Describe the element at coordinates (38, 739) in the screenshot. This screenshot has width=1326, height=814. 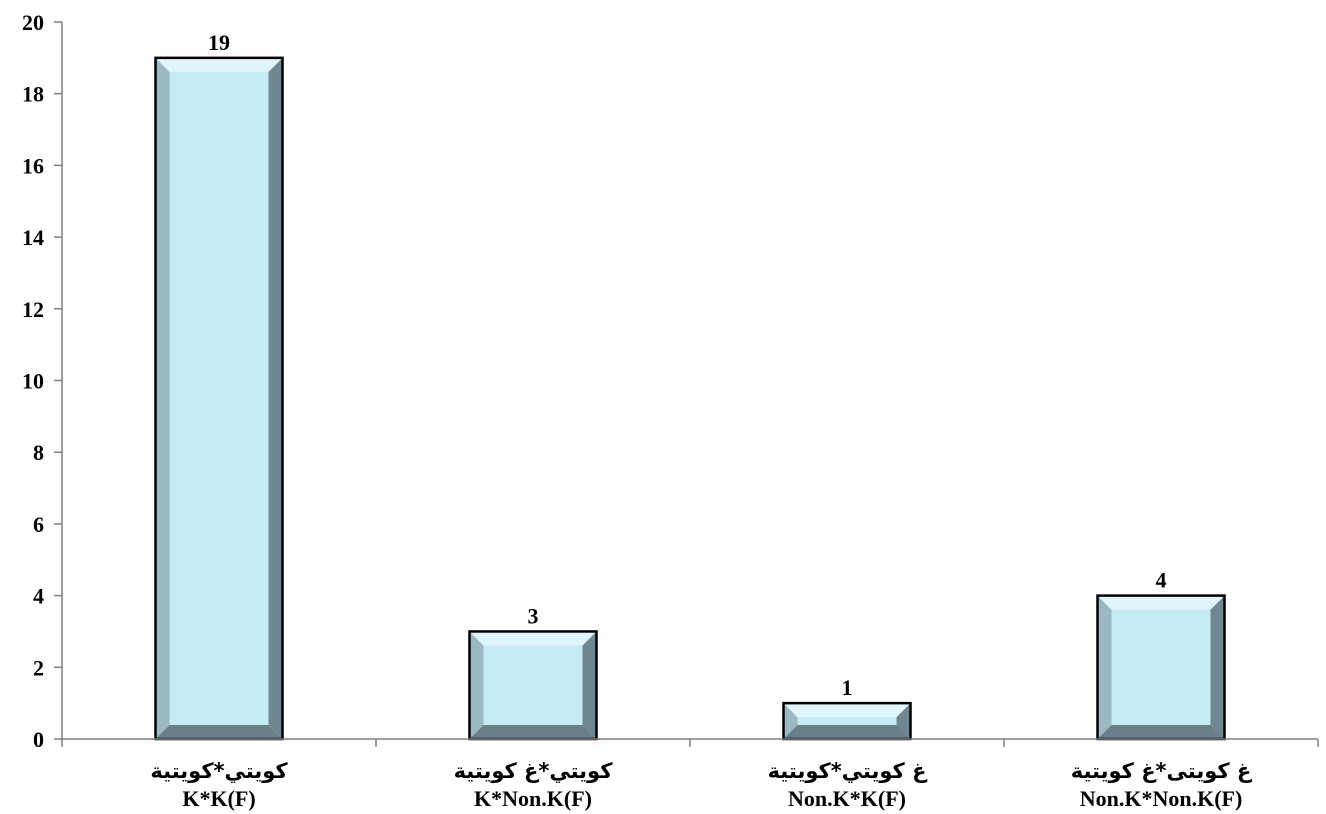
I see `y-tick-label: 0` at that location.